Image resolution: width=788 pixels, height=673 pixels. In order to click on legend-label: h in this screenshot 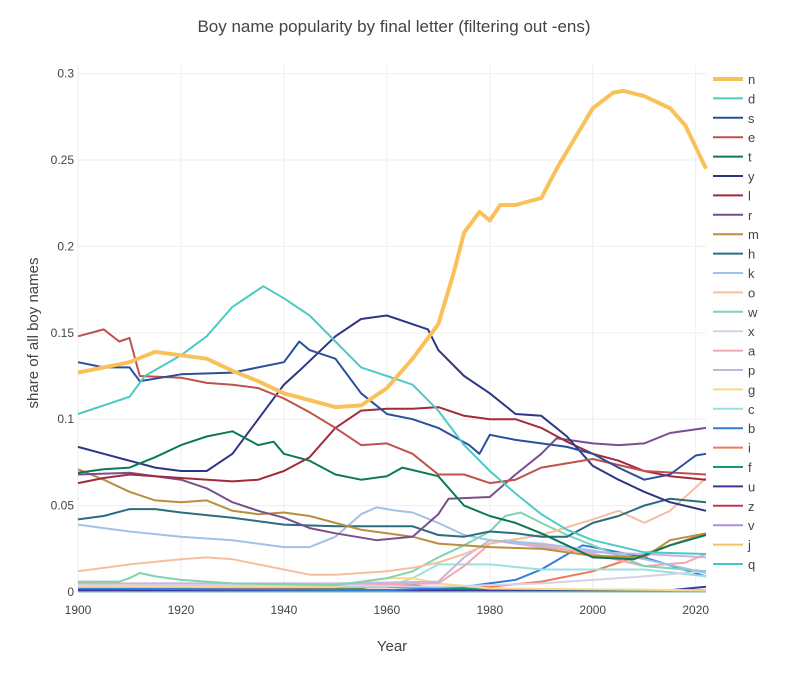, I will do `click(751, 254)`.